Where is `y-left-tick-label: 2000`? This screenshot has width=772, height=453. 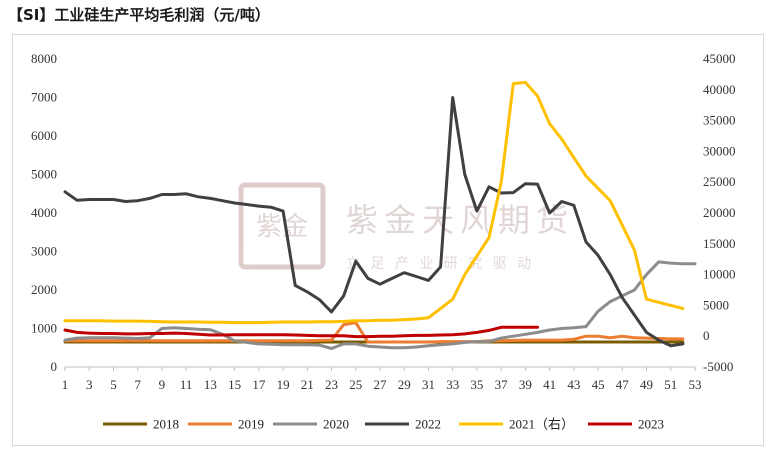
y-left-tick-label: 2000 is located at coordinates (44, 289).